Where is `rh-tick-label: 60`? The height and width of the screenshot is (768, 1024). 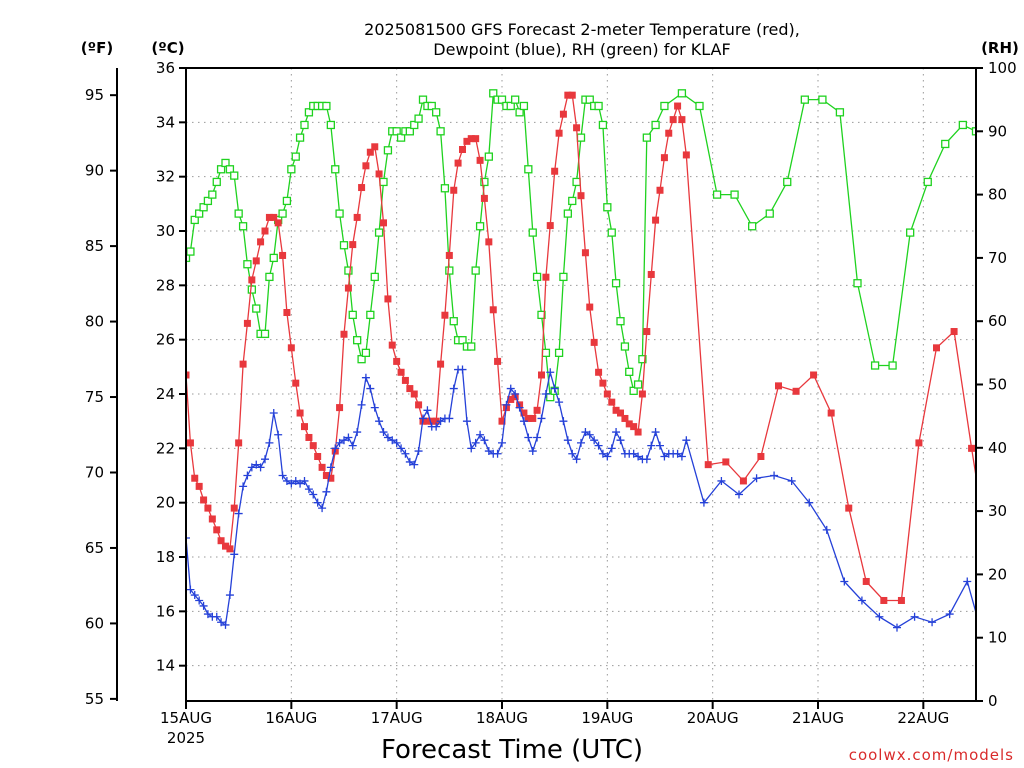 rh-tick-label: 60 is located at coordinates (997, 321).